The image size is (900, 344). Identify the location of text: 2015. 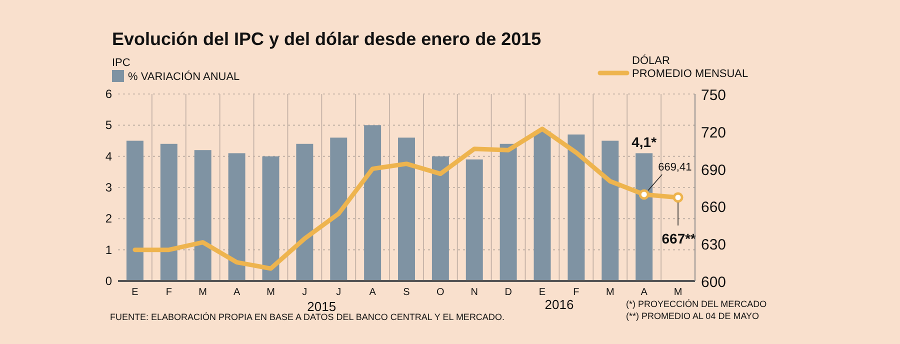
(321, 306).